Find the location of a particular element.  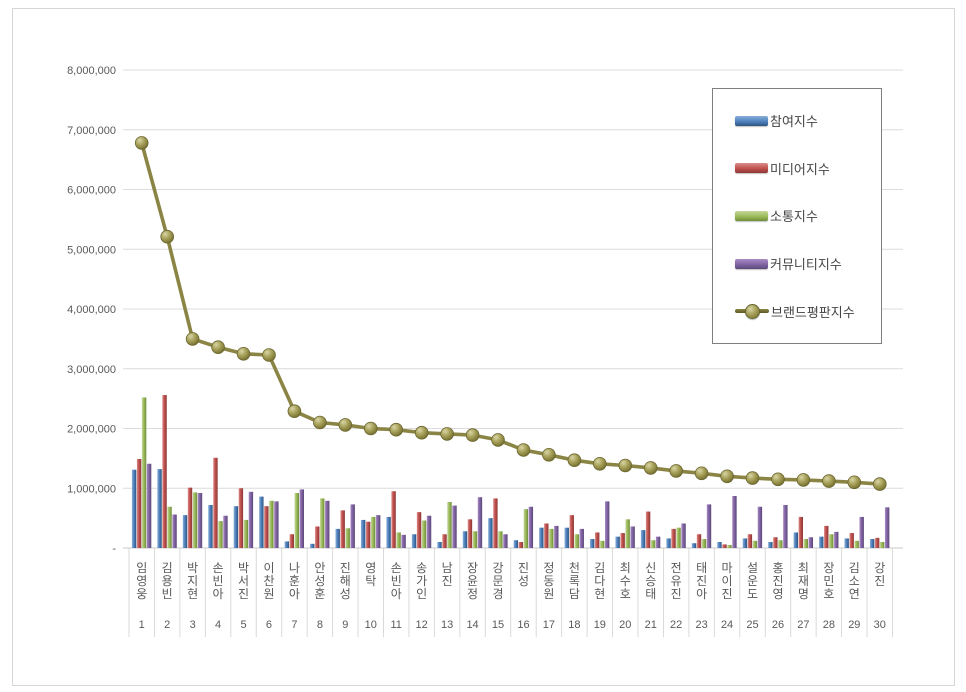

legend: 참여지수 미디어지수 소통지수 커뮤니티지수 브랜드평판지수 is located at coordinates (797, 216).